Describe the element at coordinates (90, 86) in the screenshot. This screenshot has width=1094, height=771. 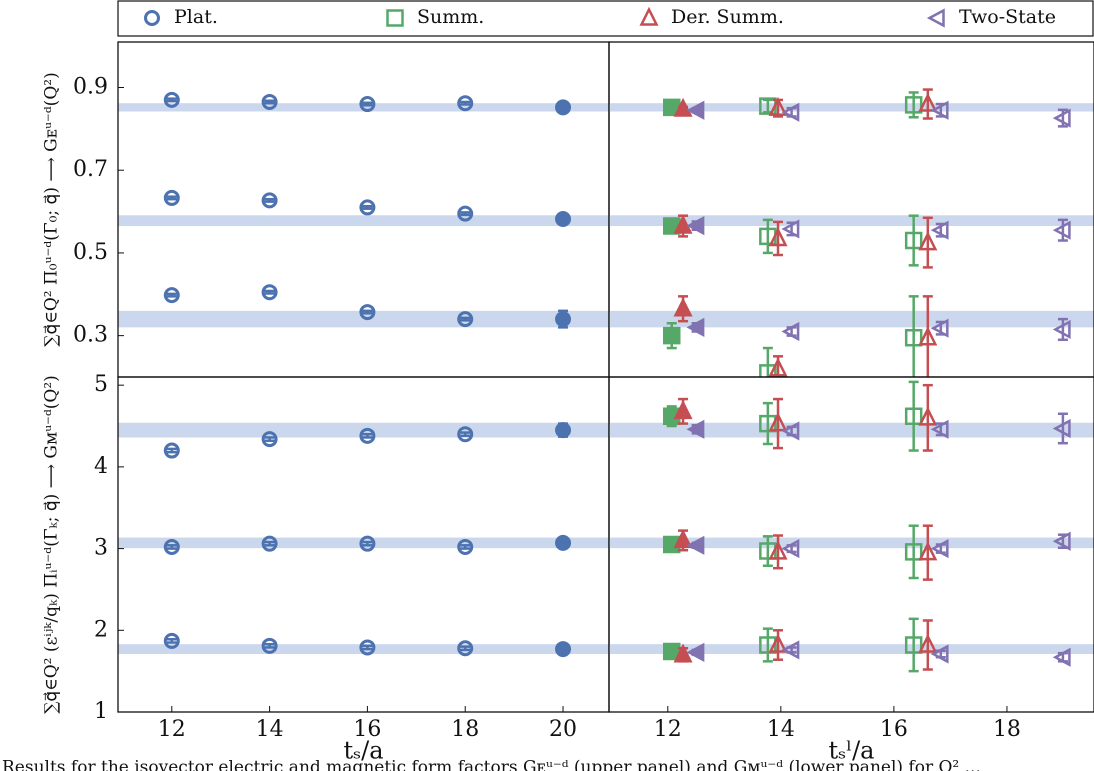
I see `y-tick-label: 0.9` at that location.